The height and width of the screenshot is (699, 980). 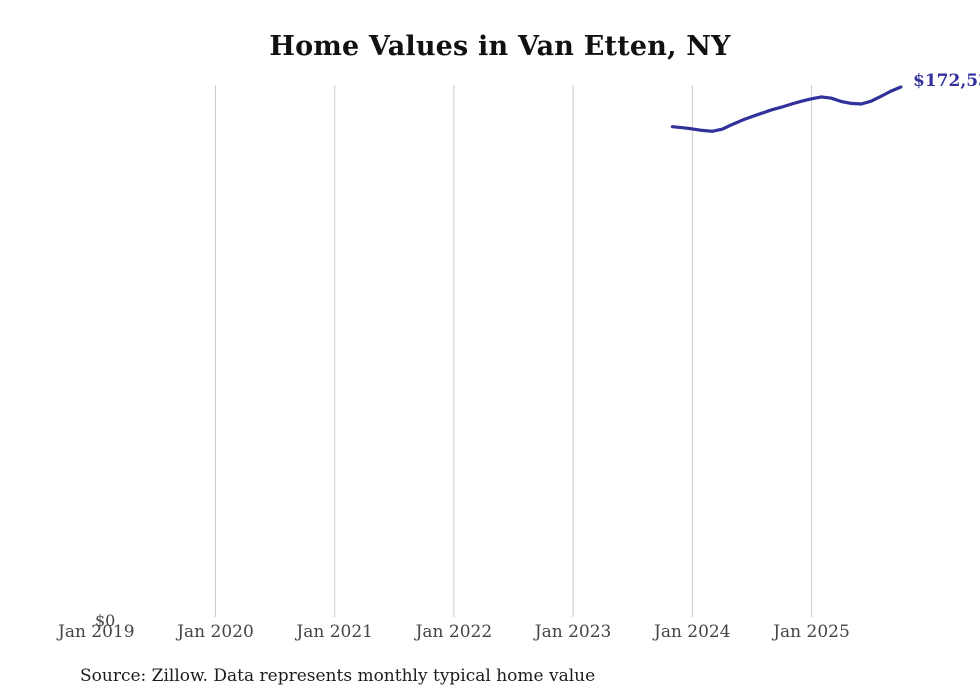 What do you see at coordinates (573, 632) in the screenshot?
I see `x-tick-label: Jan 2023` at bounding box center [573, 632].